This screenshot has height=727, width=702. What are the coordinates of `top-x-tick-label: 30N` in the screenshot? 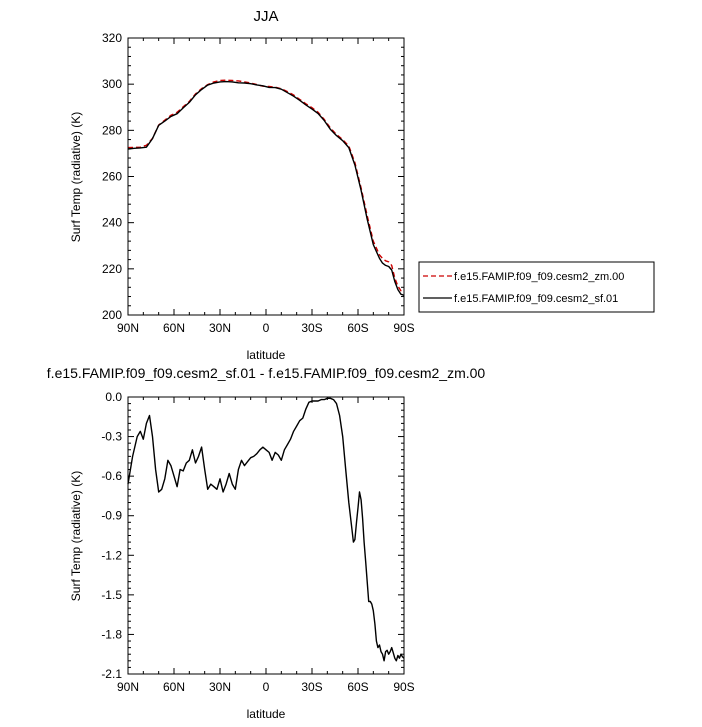 It's located at (220, 328).